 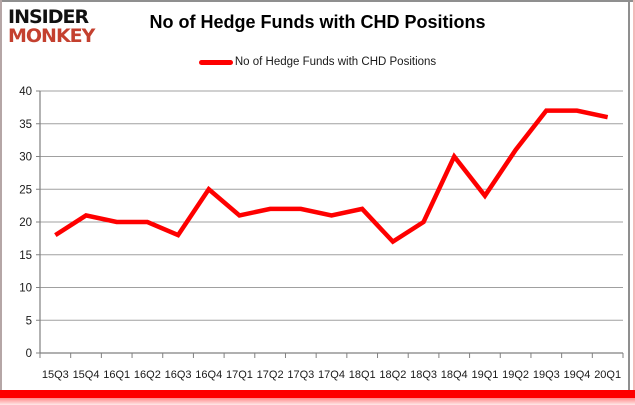 I want to click on legend-line-swatch-icon, so click(x=215, y=62).